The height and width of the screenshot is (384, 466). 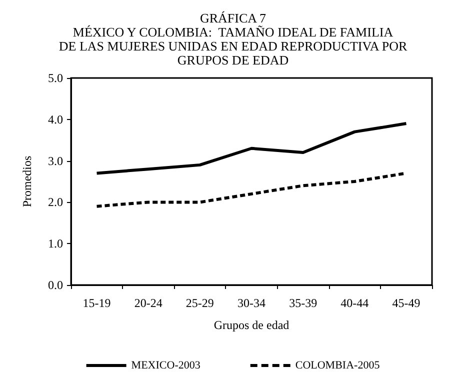 I want to click on x-tick-label: 40-44, so click(x=354, y=303).